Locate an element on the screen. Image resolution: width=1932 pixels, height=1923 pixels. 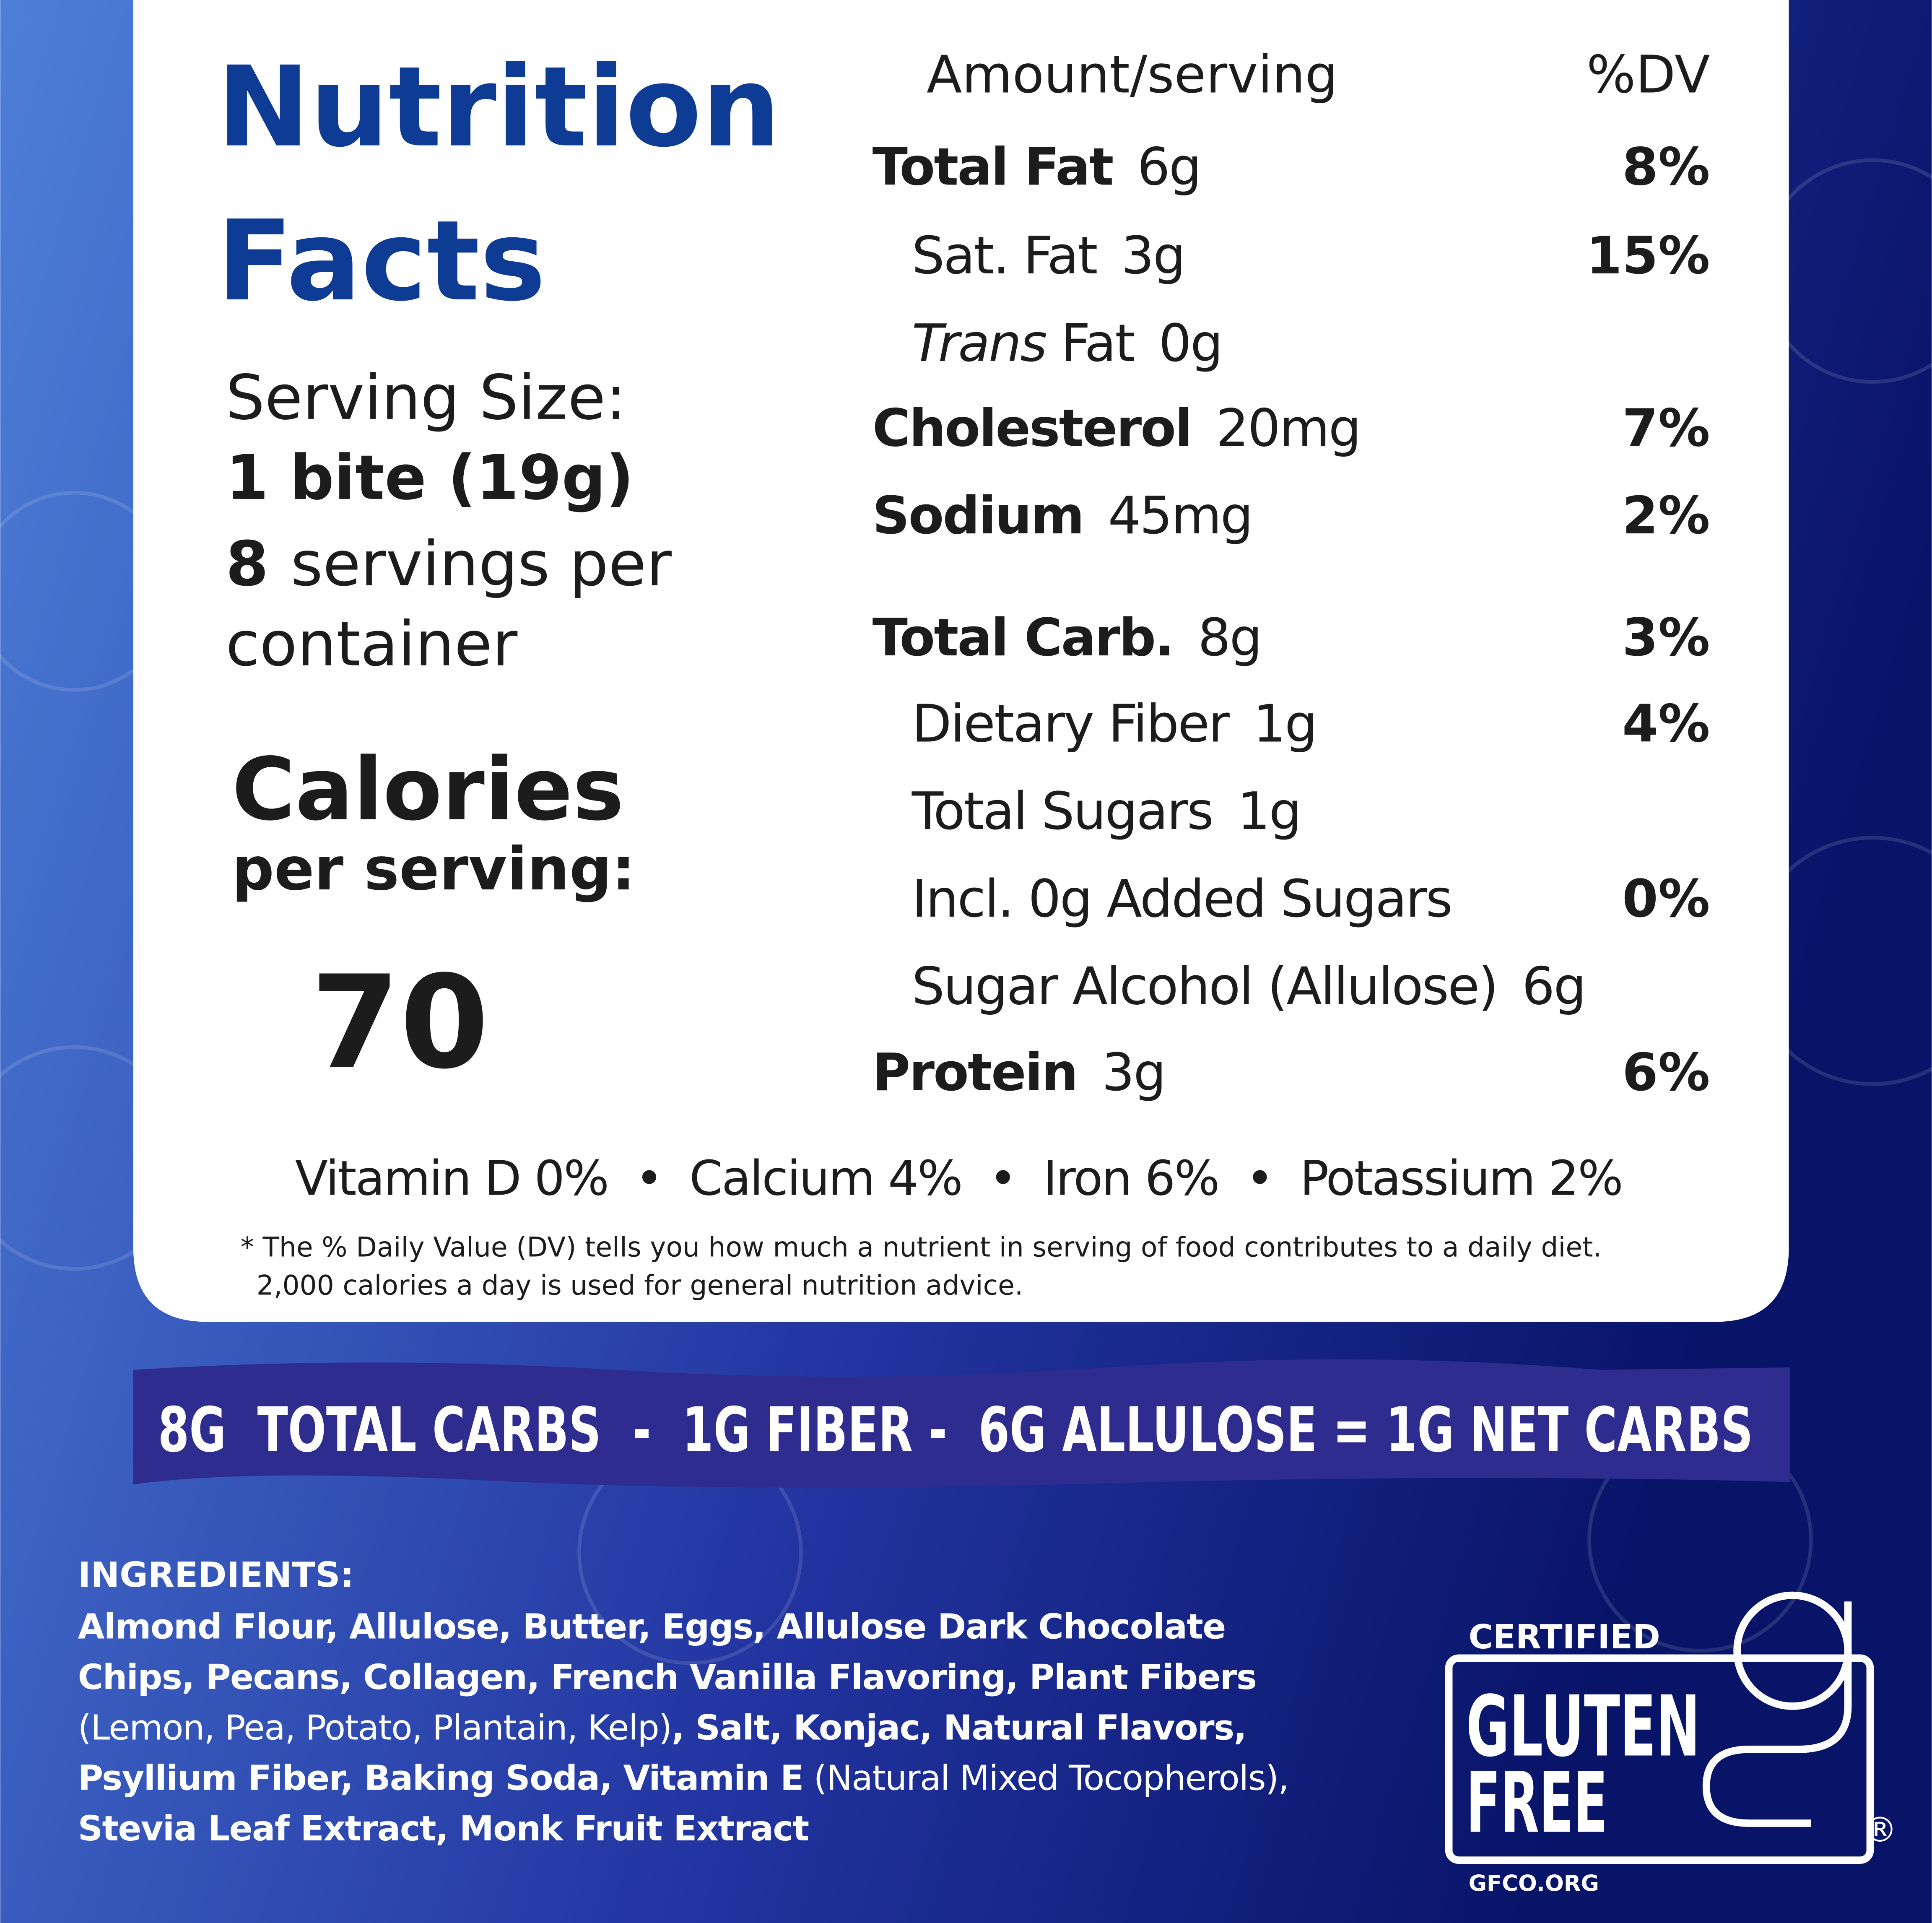
nutrient-name: Protein is located at coordinates (975, 1072).